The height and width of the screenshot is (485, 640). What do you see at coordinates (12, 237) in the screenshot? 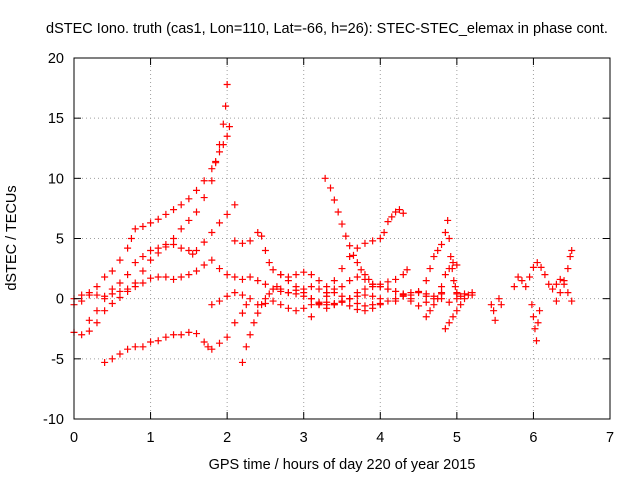
I see `y-axis-label: dSTEC / TECUs` at bounding box center [12, 237].